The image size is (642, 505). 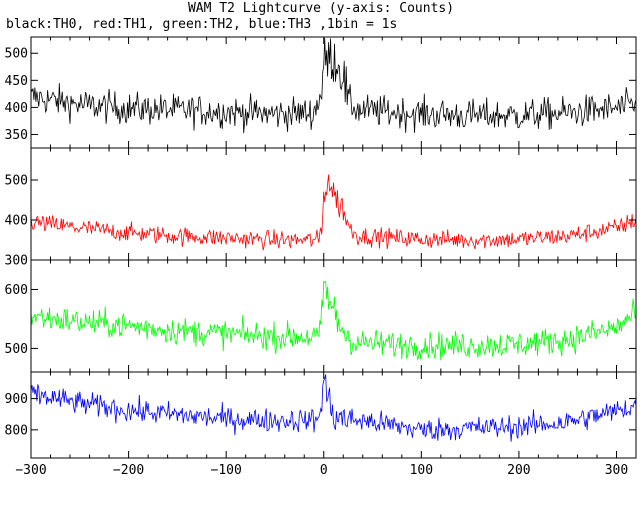 What do you see at coordinates (333, 212) in the screenshot?
I see `series-line-th1` at bounding box center [333, 212].